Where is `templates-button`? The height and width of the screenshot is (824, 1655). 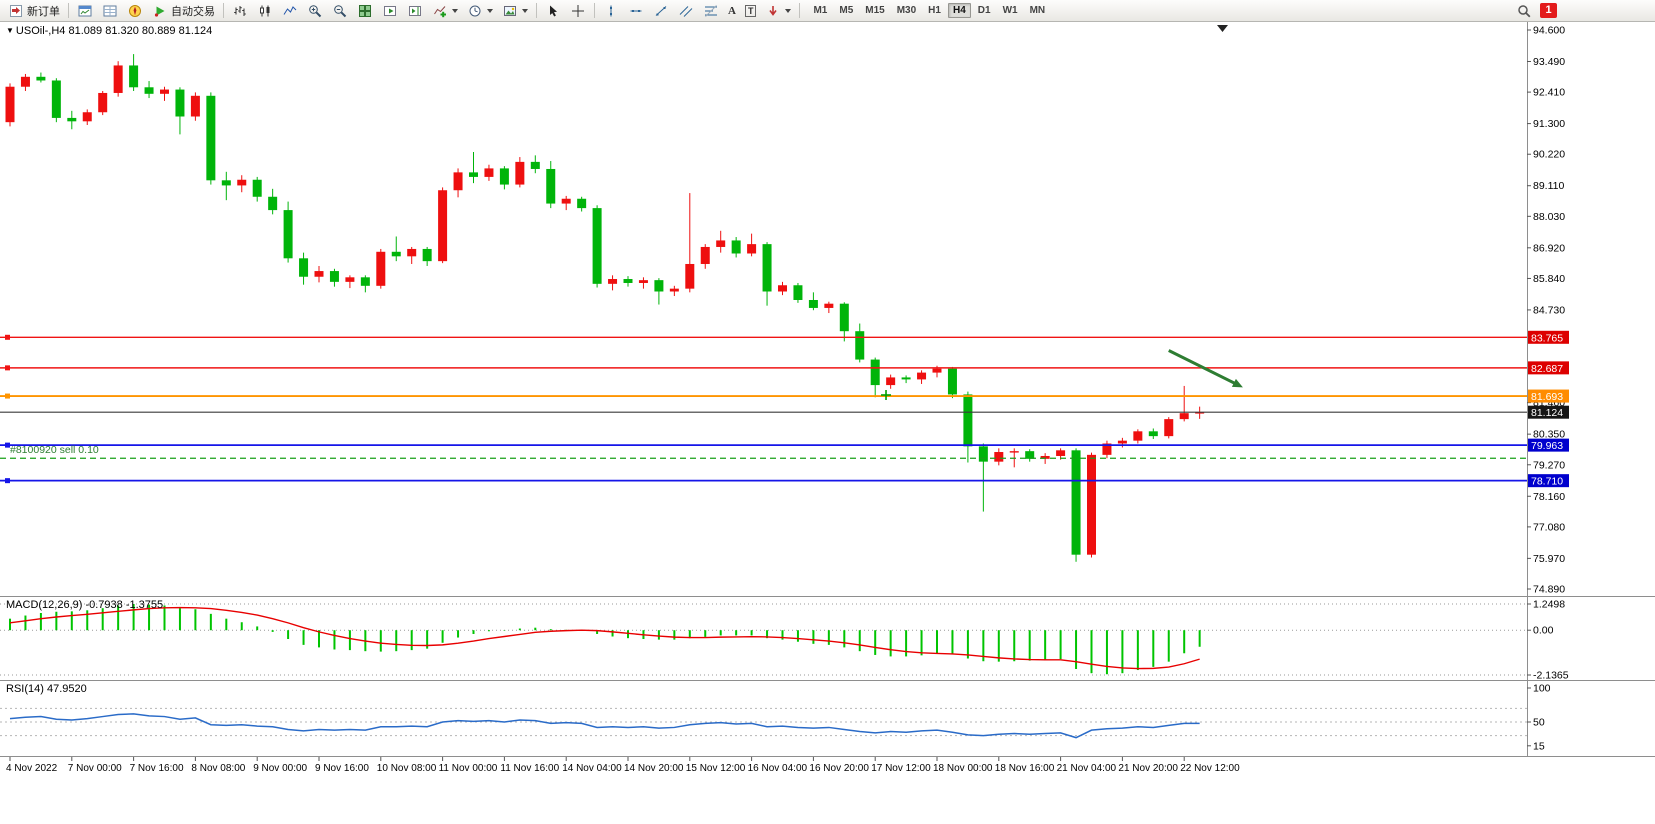
templates-button is located at coordinates (515, 10).